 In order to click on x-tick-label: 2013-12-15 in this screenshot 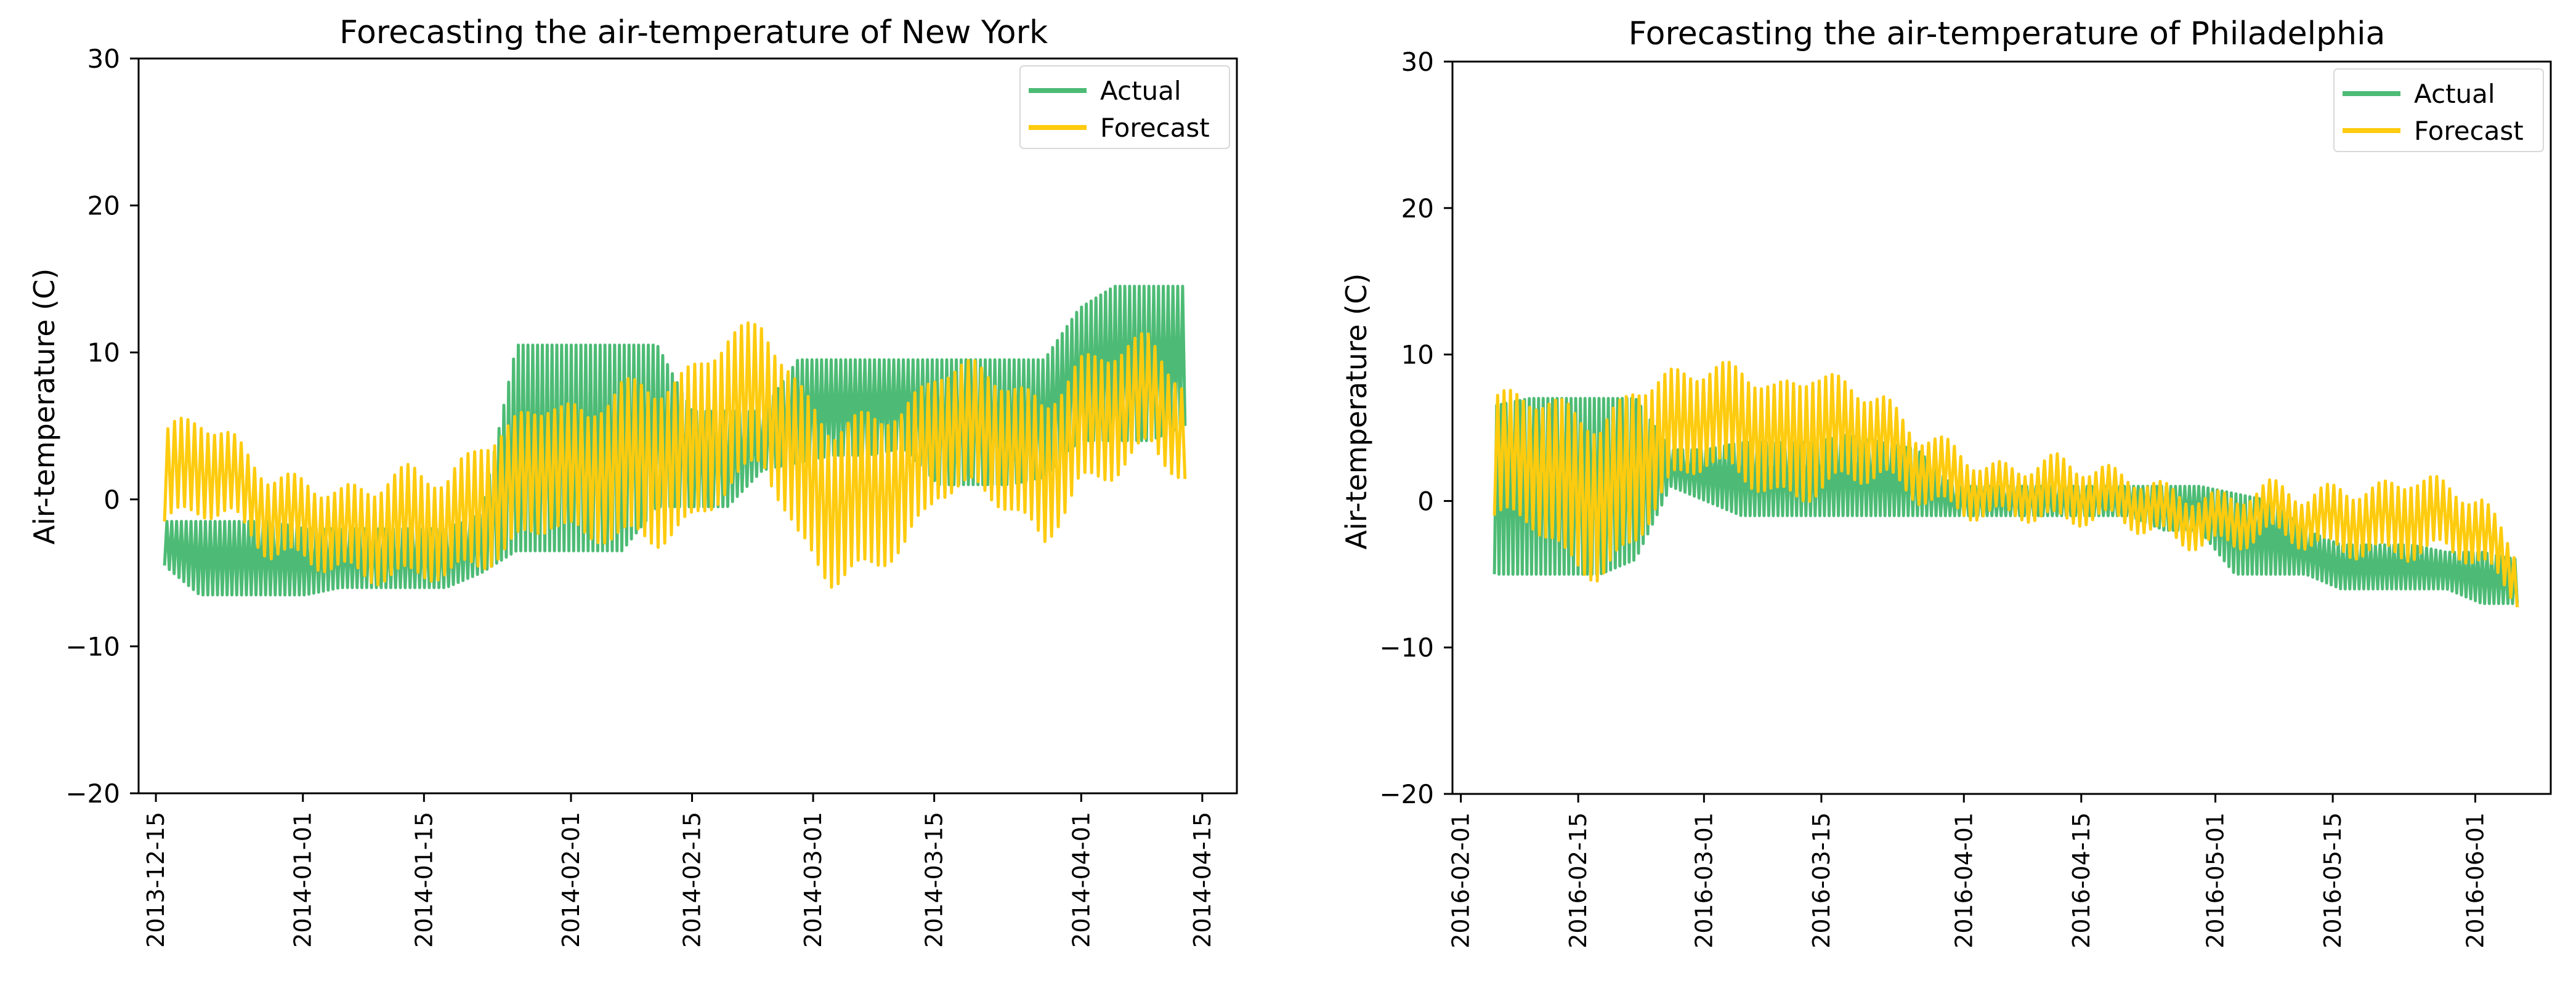, I will do `click(155, 880)`.